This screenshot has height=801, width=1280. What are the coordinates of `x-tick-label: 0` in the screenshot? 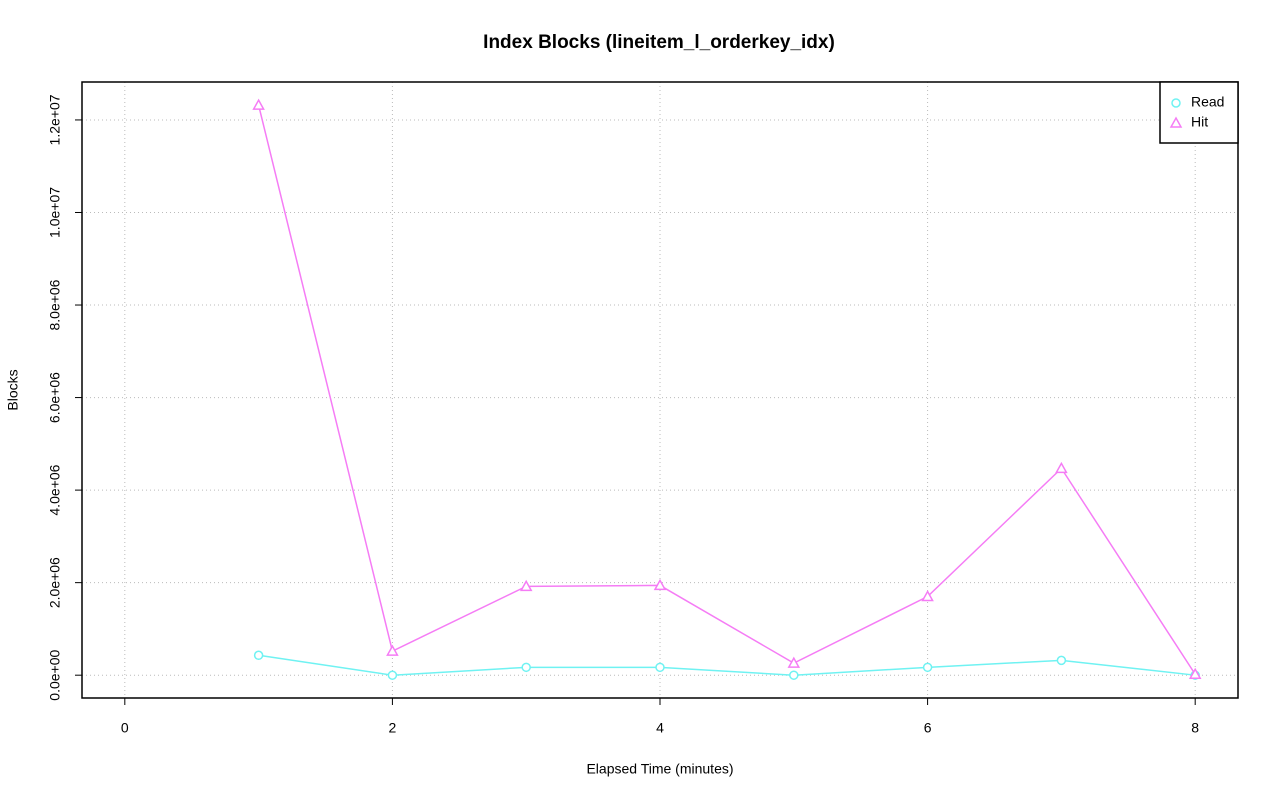 It's located at (125, 728).